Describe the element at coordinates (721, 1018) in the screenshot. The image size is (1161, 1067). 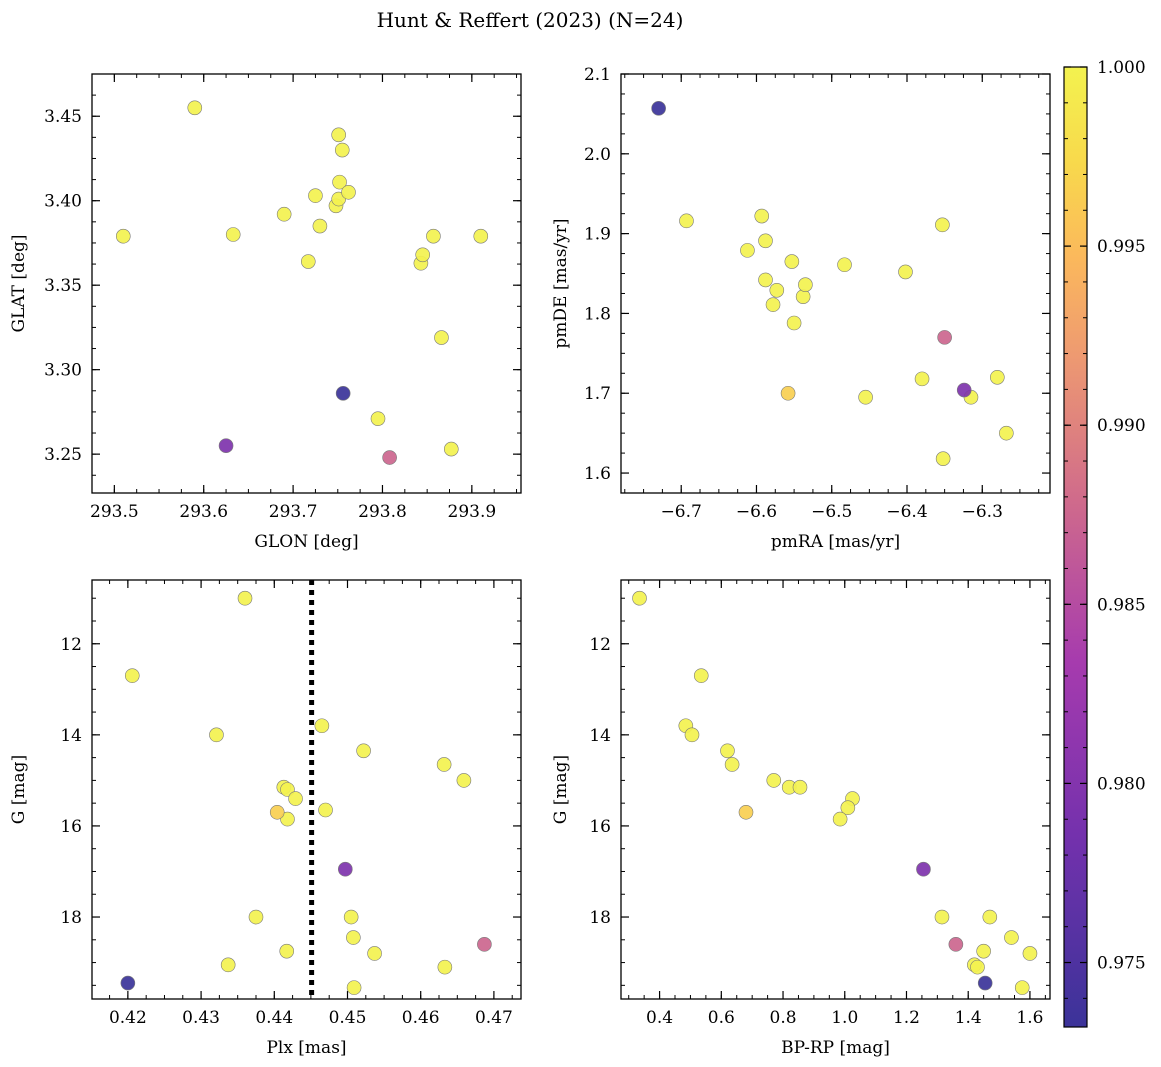
I see `x-tick-label: 0.6` at that location.